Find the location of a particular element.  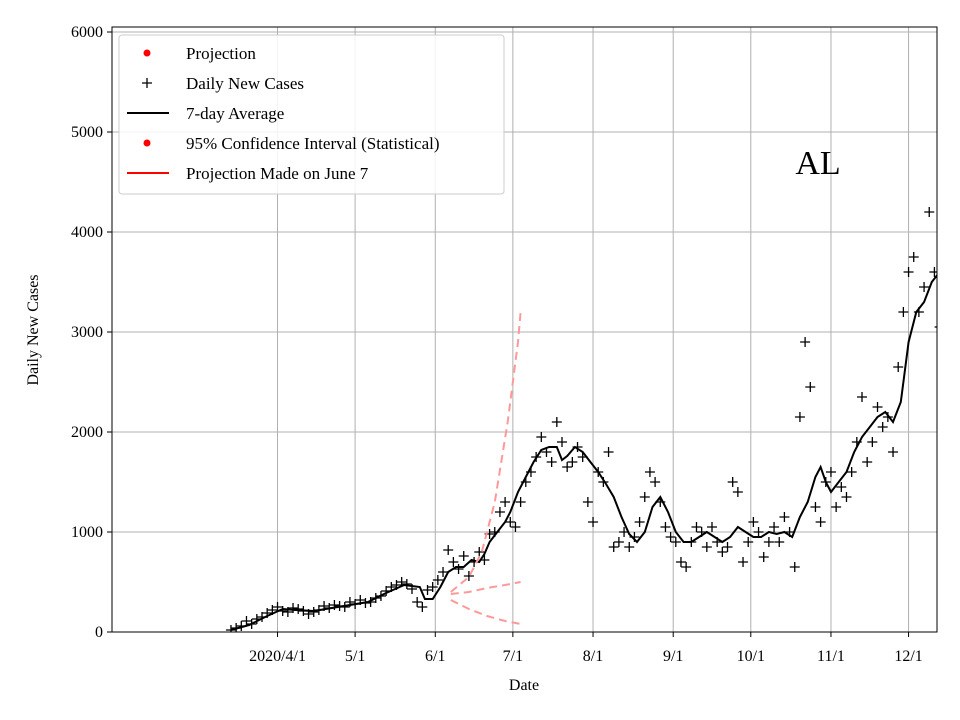

legend-box is located at coordinates (311, 114).